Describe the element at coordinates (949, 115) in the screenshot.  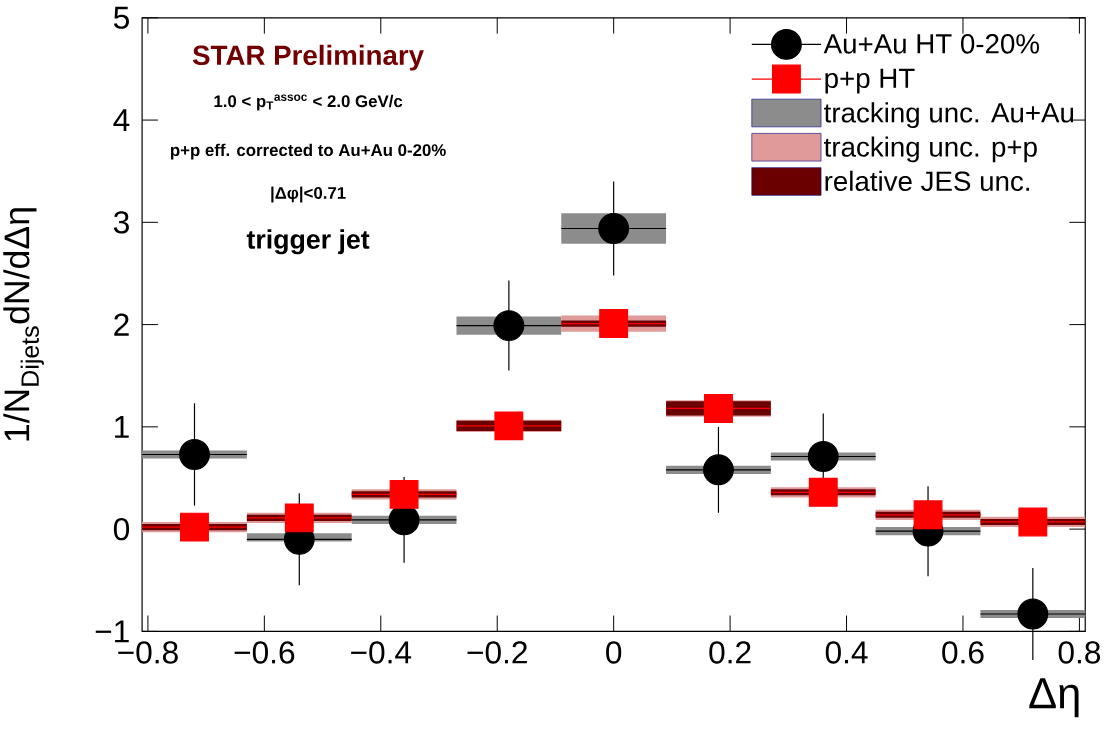
I see `legend-label: tracking unc. Au+Au` at that location.